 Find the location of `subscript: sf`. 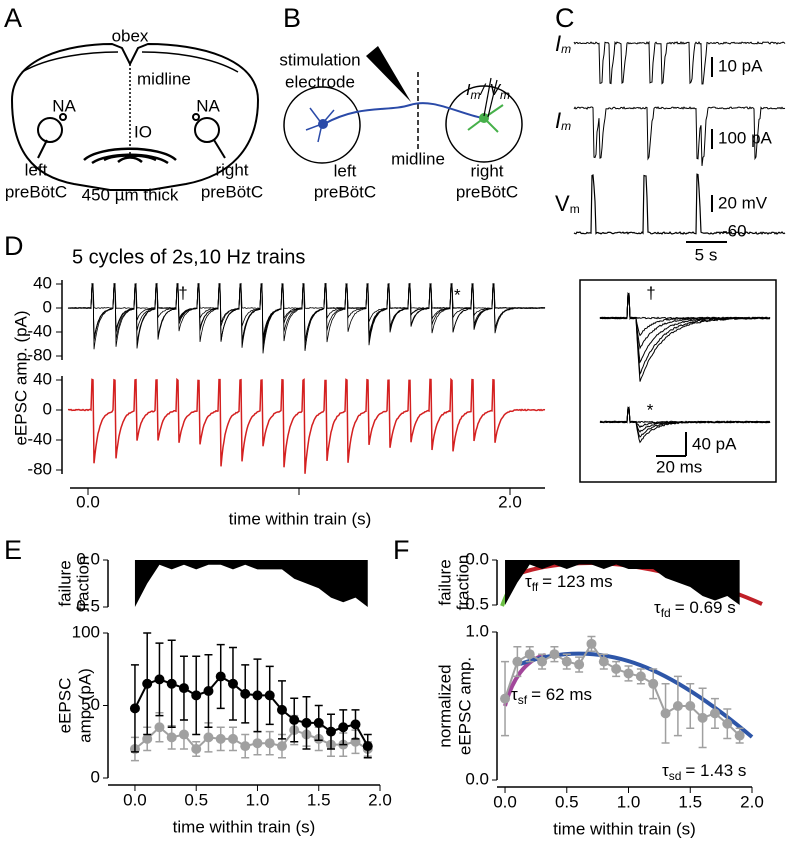

subscript: sf is located at coordinates (523, 700).